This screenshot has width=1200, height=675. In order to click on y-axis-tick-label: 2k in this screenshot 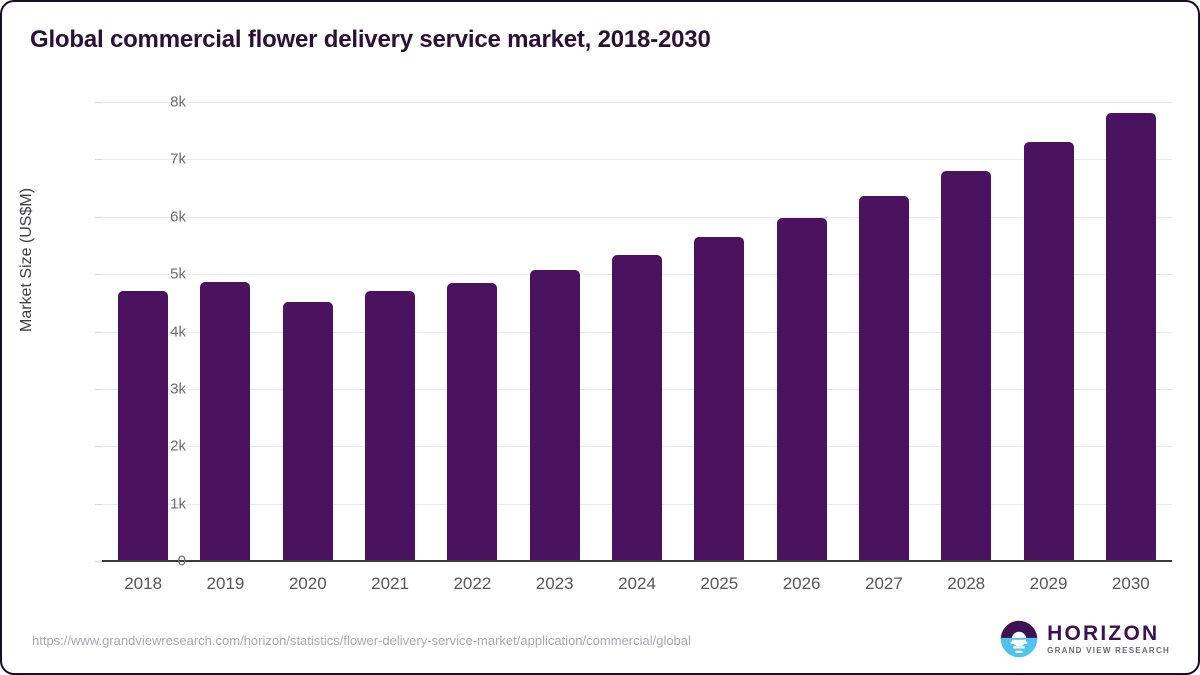, I will do `click(178, 446)`.